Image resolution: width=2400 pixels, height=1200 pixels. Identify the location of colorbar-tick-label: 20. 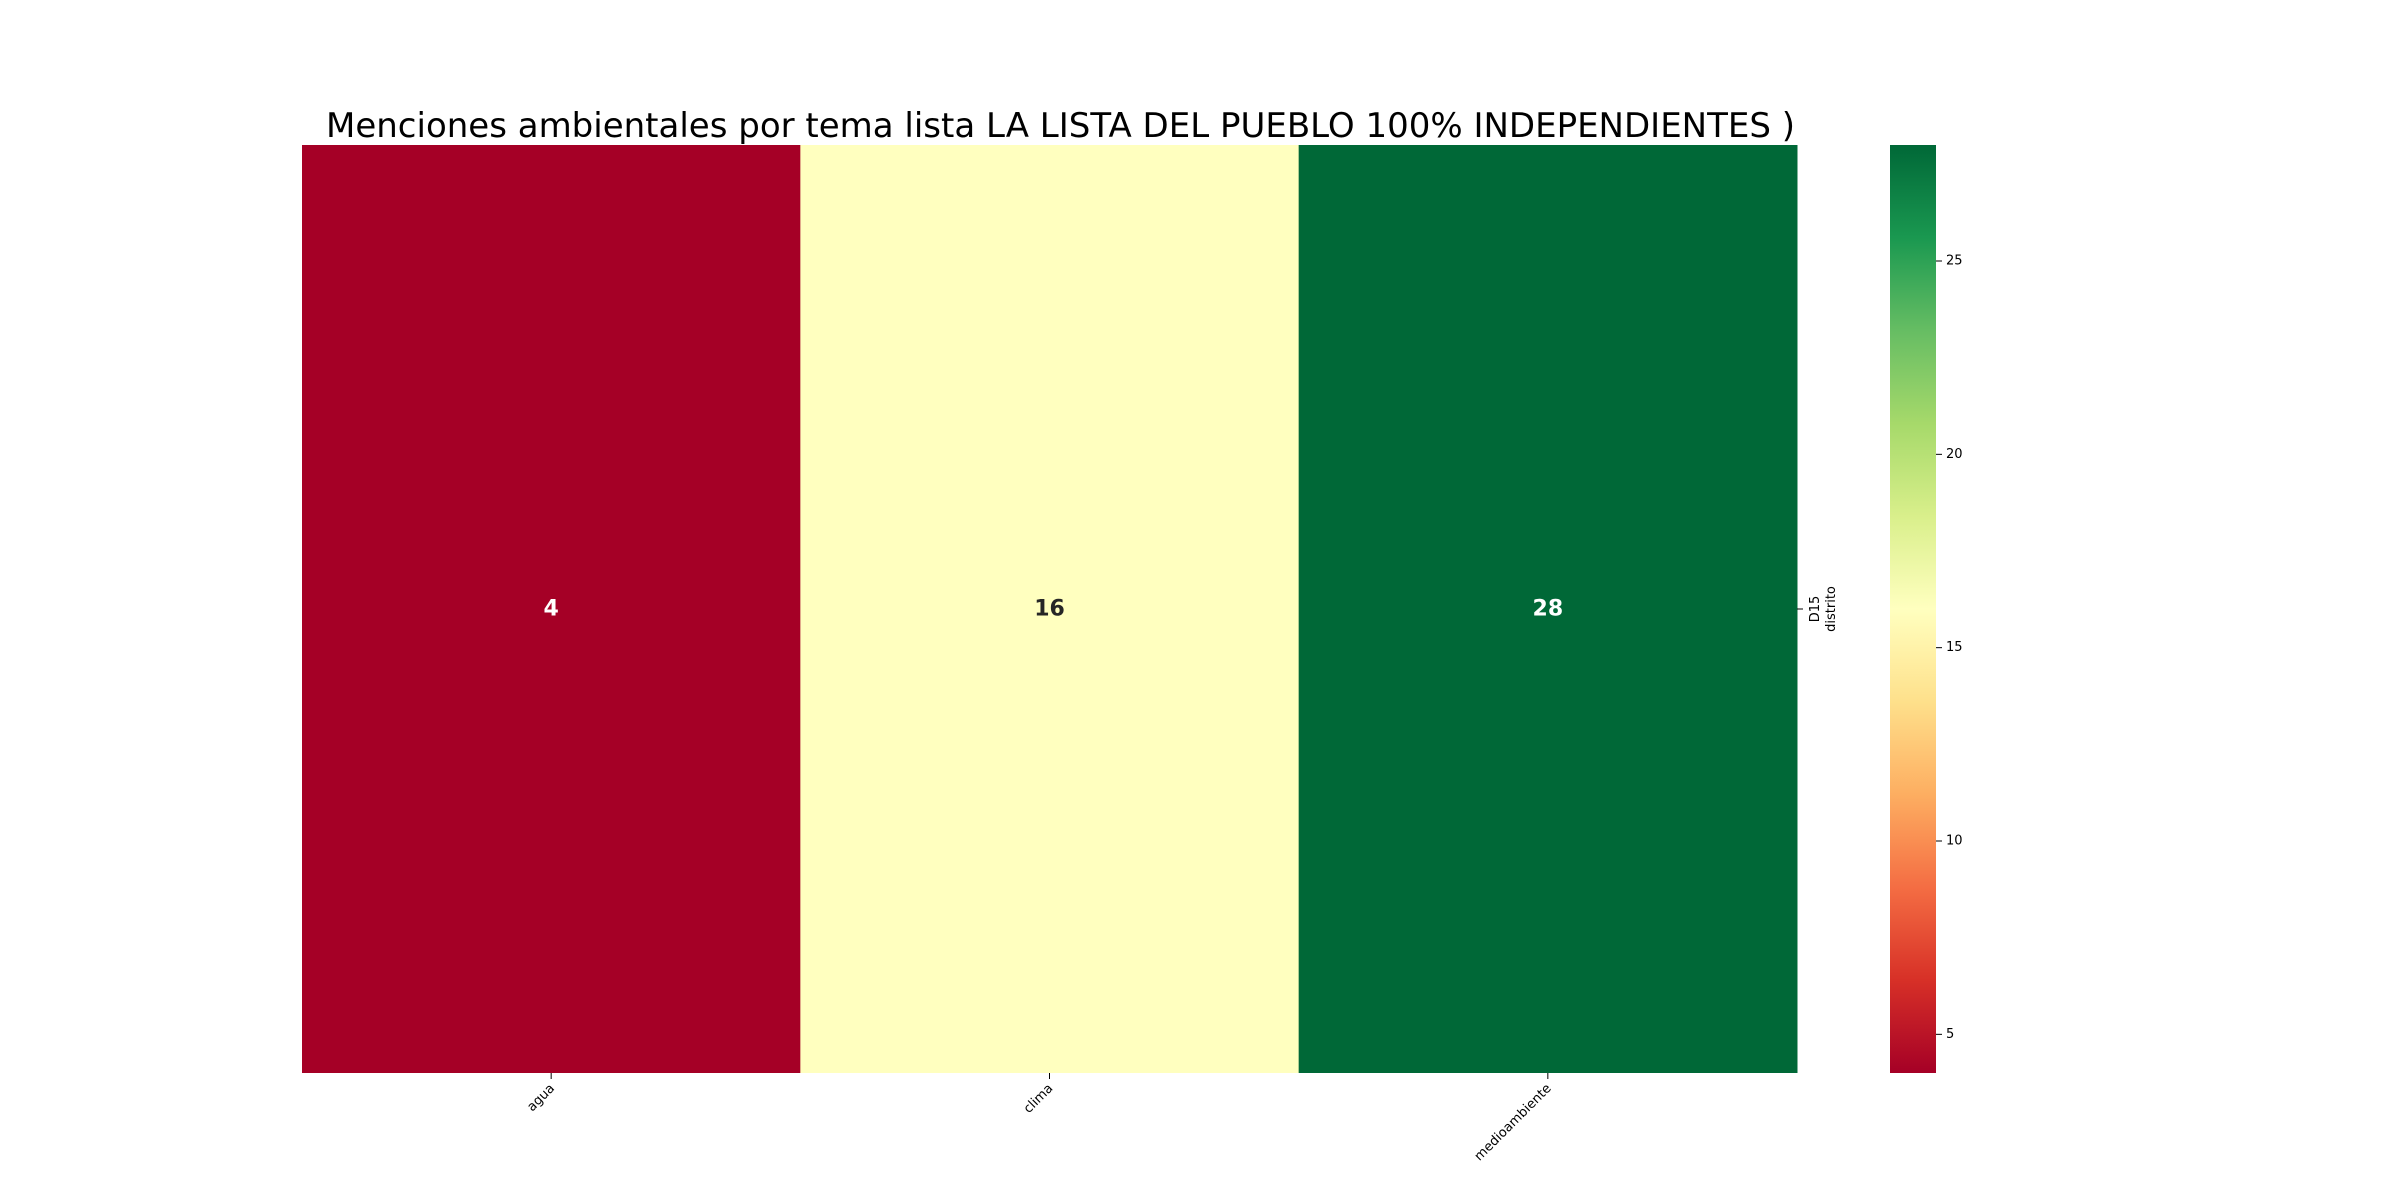
(1954, 454).